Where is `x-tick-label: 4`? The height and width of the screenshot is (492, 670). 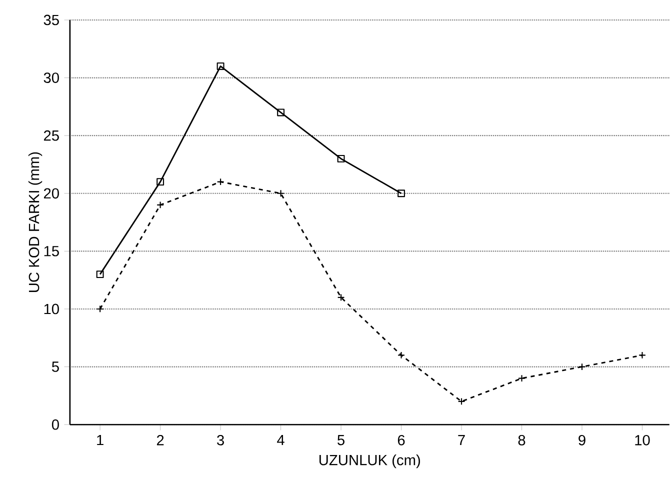
x-tick-label: 4 is located at coordinates (280, 440).